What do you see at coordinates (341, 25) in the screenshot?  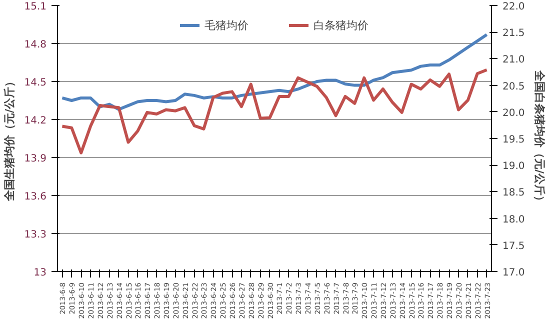 I see `legend-label: 白条猪均价` at bounding box center [341, 25].